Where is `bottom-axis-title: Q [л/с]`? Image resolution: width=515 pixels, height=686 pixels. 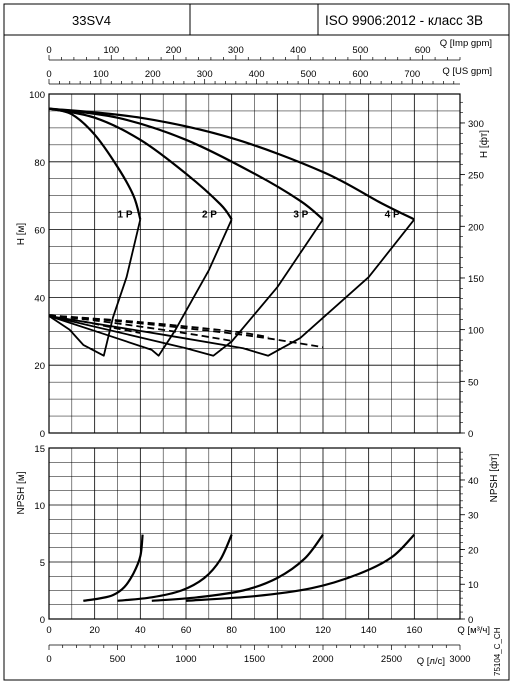
bottom-axis-title: Q [л/с] is located at coordinates (431, 661).